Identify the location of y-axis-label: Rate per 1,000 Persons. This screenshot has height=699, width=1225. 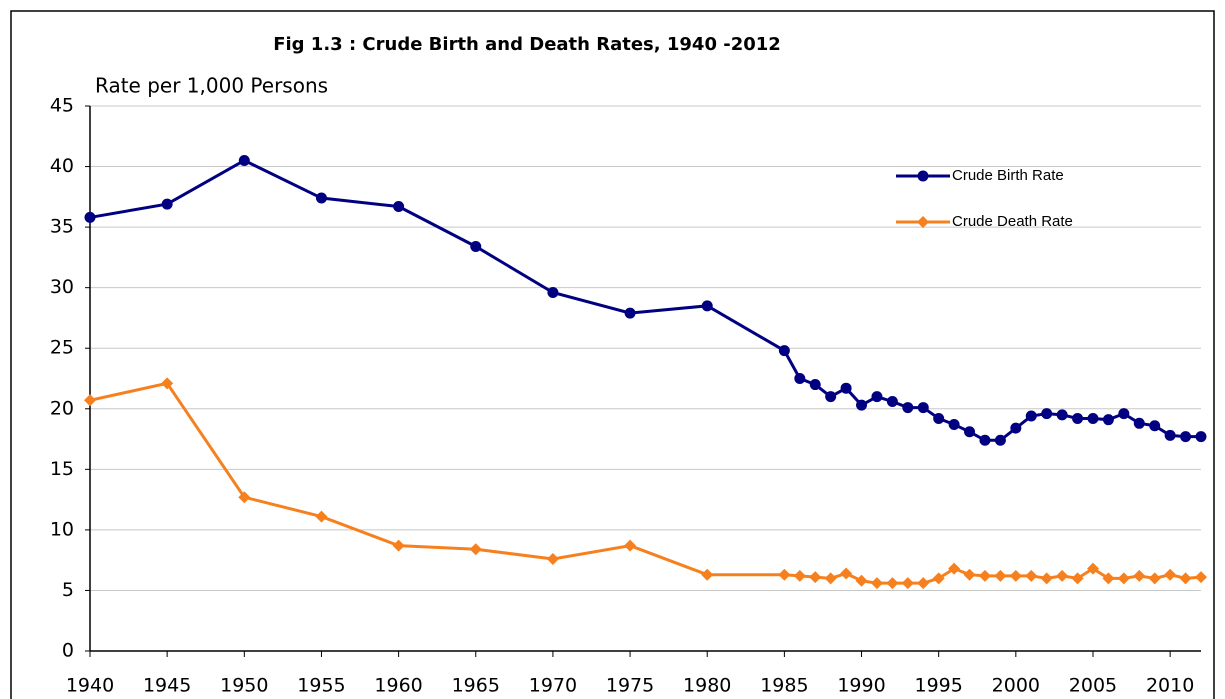
(211, 86).